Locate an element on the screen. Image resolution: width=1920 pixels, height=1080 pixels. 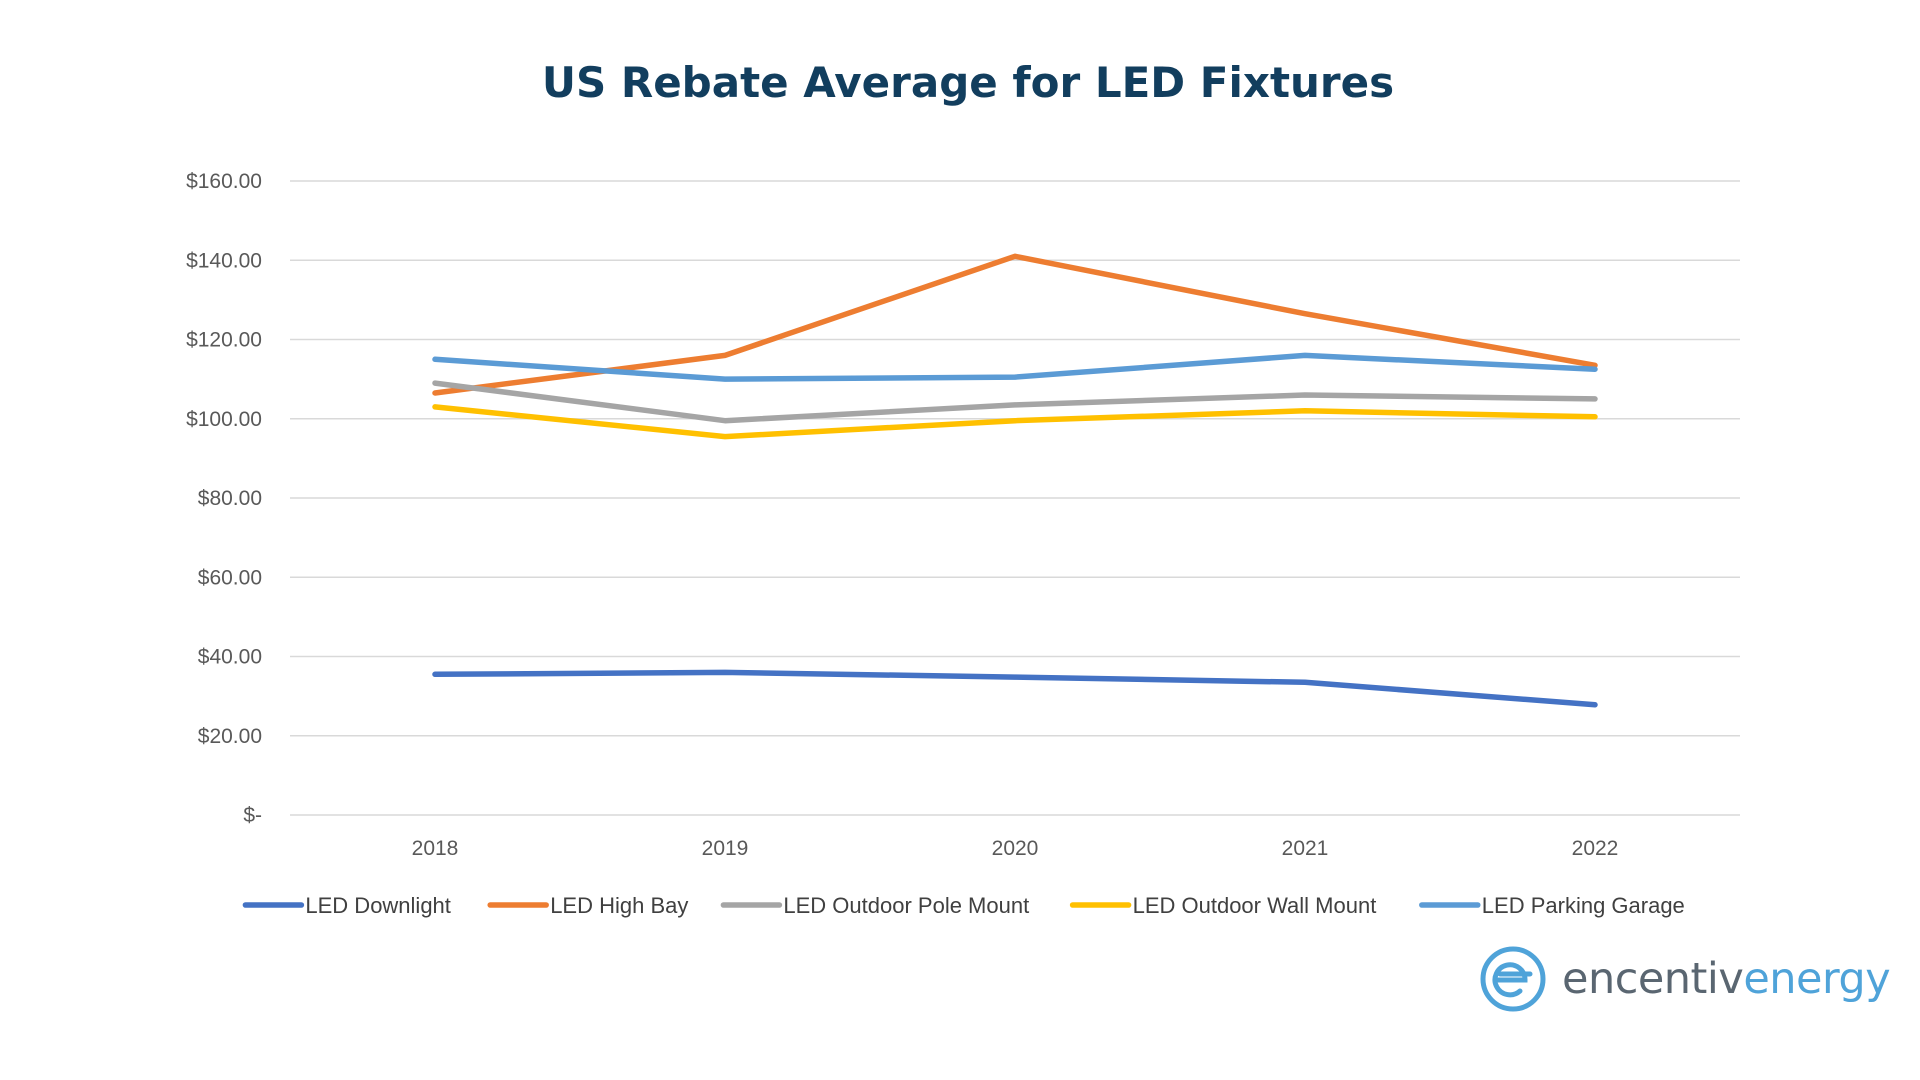
x-tick-label: 2021 is located at coordinates (1305, 848).